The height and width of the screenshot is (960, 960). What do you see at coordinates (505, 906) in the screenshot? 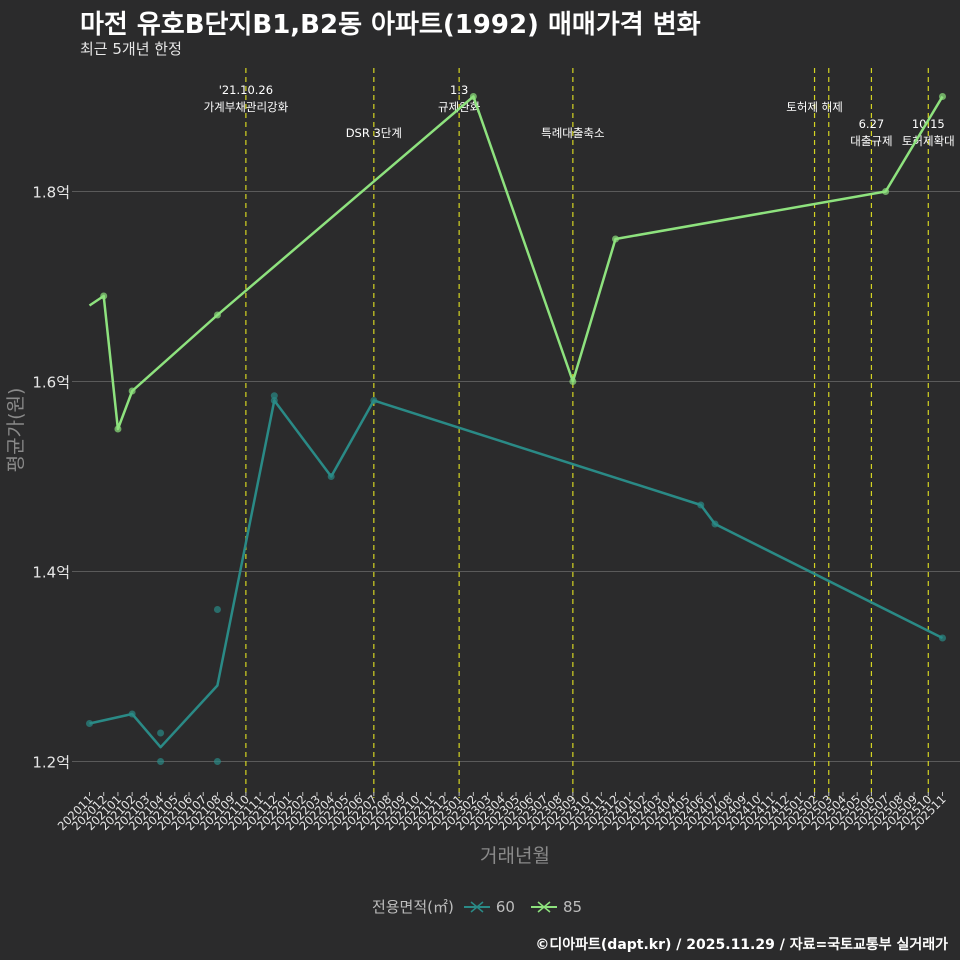
I see `legend-label-60: 60` at bounding box center [505, 906].